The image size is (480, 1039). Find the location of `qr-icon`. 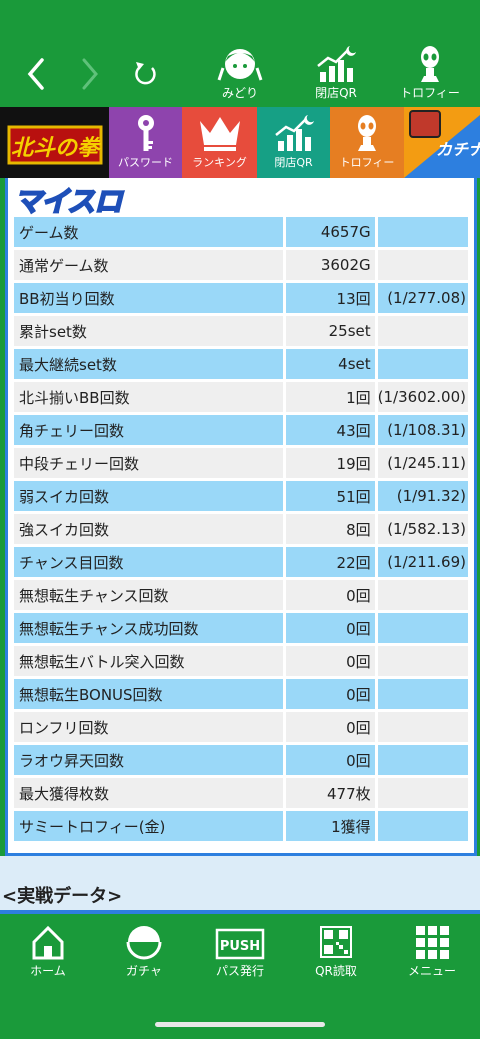

qr-icon is located at coordinates (336, 942).